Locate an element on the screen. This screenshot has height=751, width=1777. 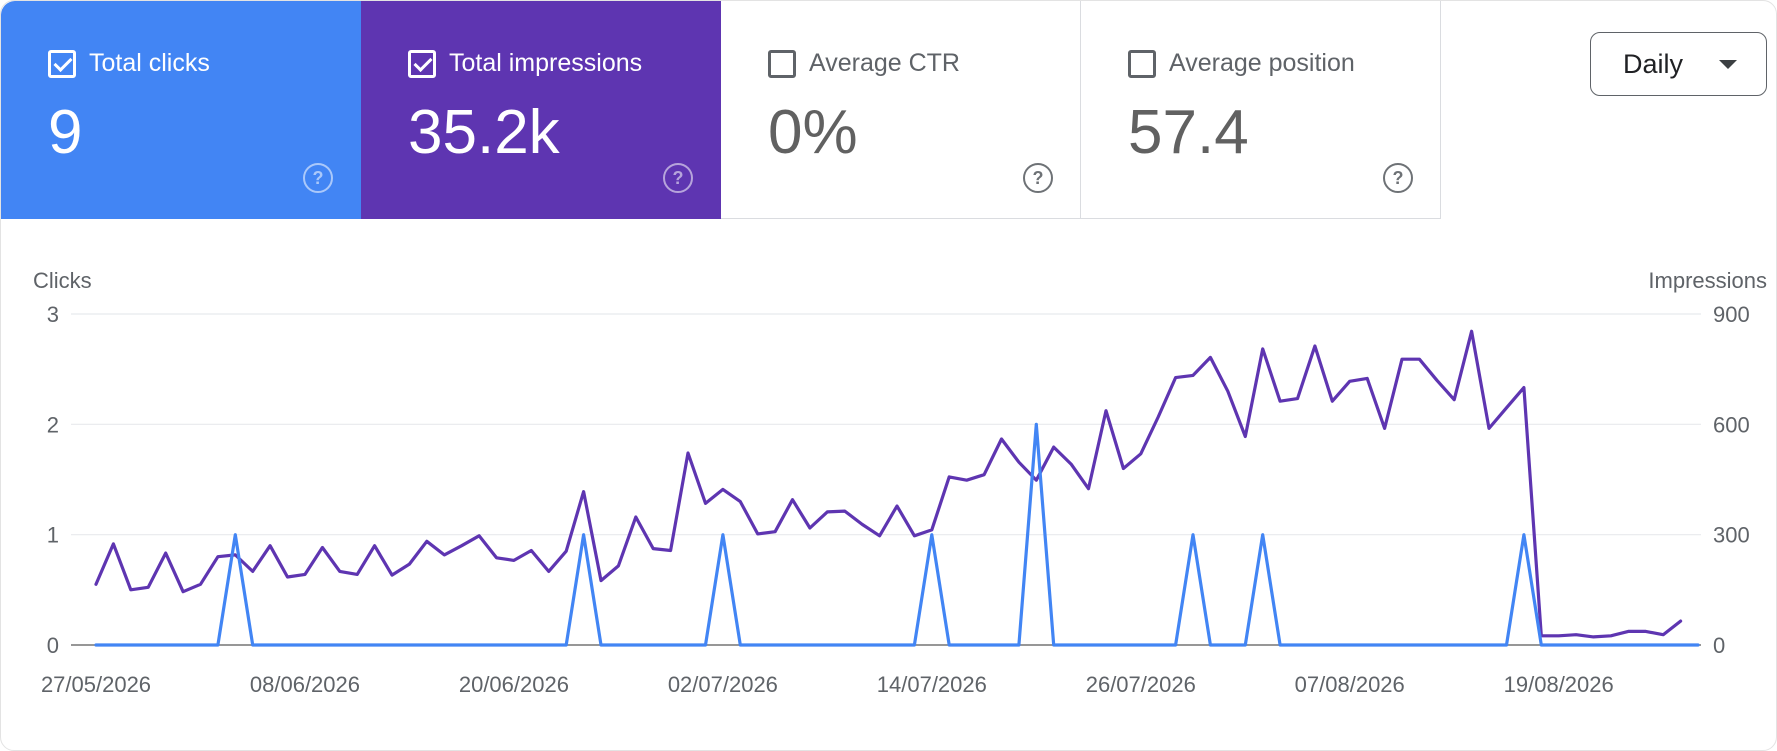
right-axis-ticks: 0 300 600 900 is located at coordinates (1731, 480).